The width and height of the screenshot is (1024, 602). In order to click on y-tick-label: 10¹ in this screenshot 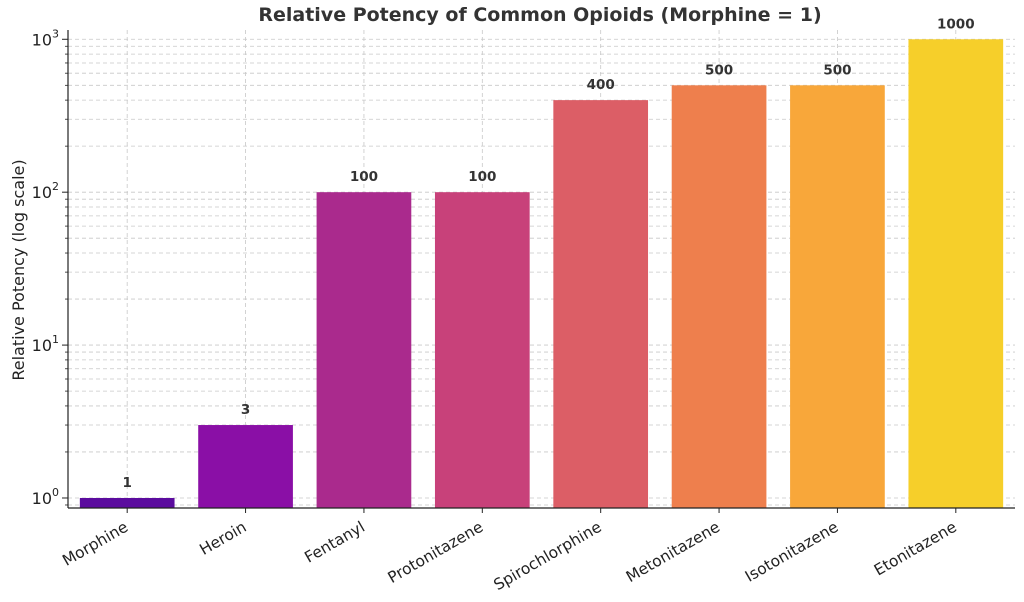, I will do `click(45, 344)`.